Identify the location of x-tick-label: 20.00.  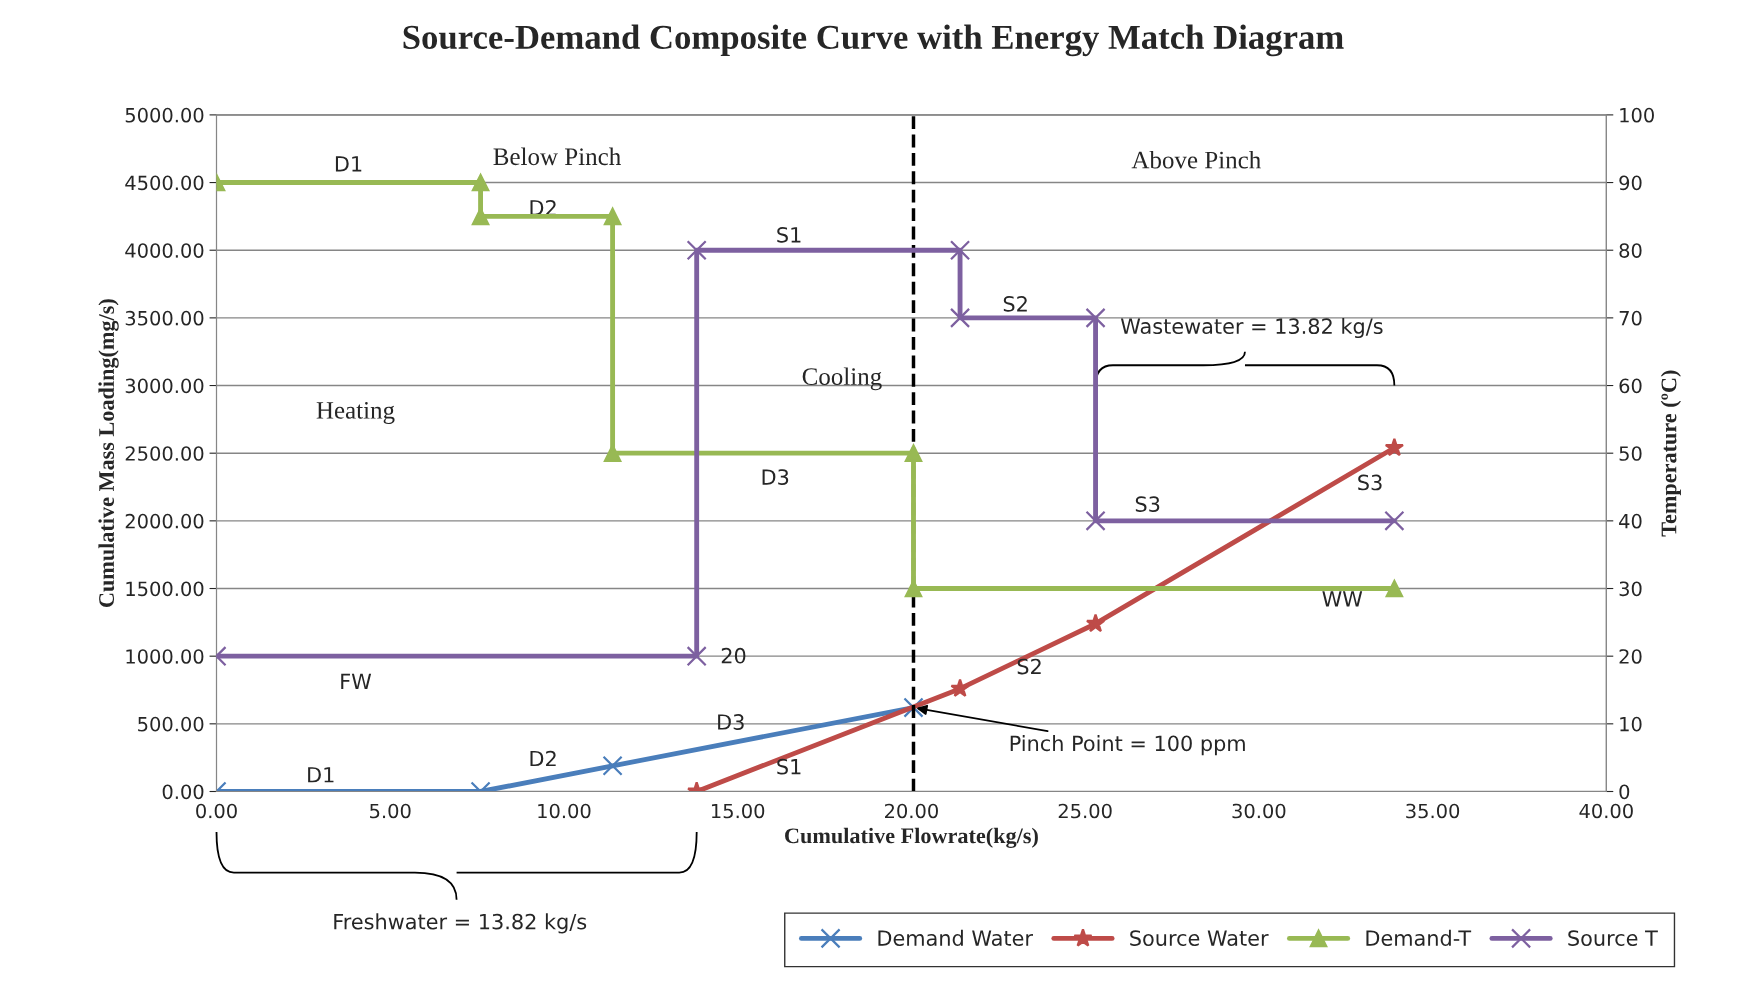
(911, 811).